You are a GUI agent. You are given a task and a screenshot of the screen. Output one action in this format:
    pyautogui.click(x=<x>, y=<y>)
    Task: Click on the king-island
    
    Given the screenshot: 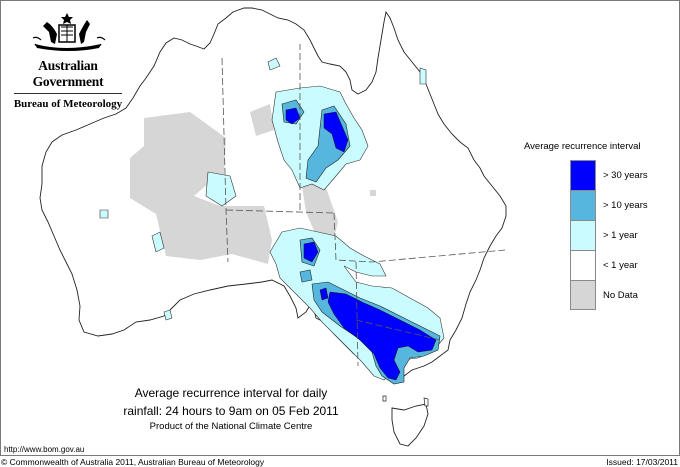 What is the action you would take?
    pyautogui.click(x=384, y=398)
    